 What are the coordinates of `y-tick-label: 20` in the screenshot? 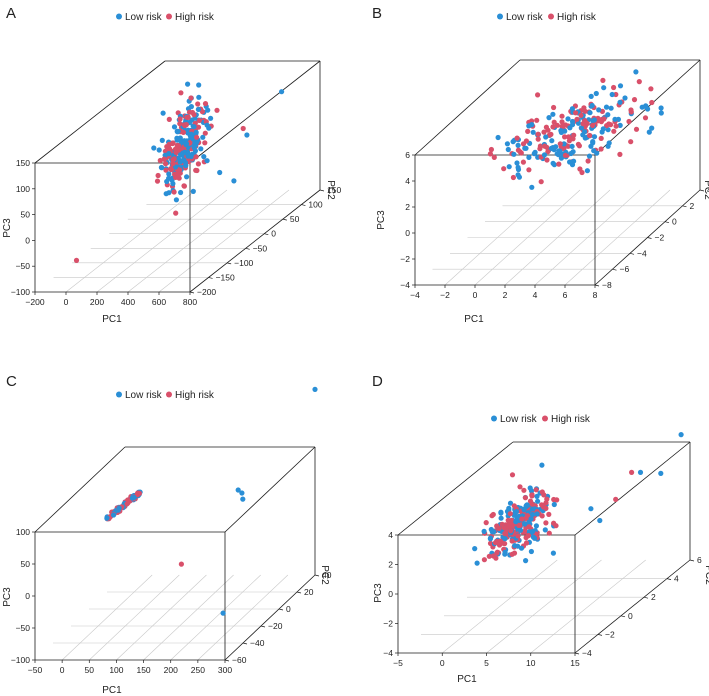 It's located at (309, 592).